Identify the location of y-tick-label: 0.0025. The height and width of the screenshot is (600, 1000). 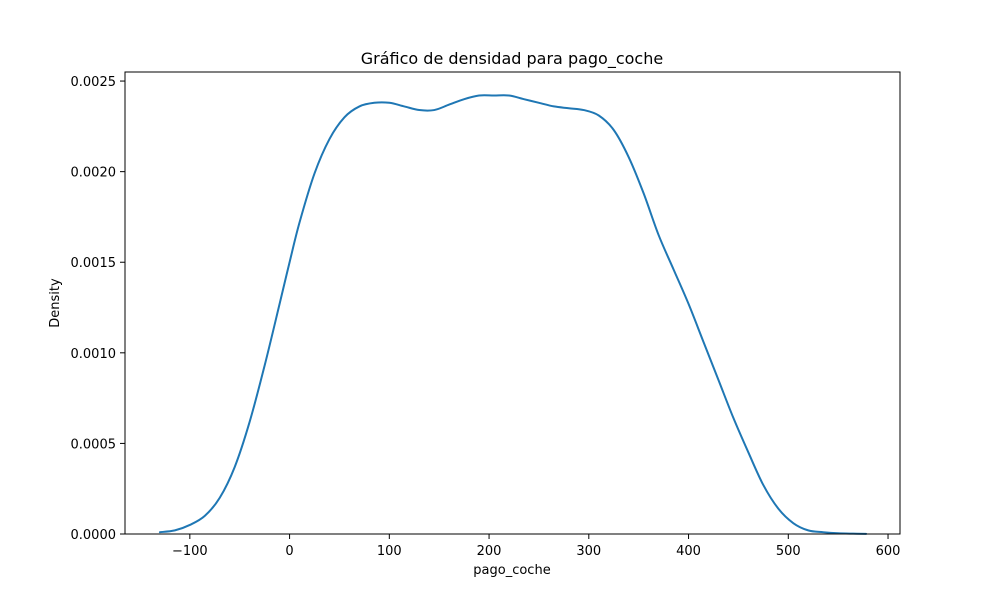
(94, 82).